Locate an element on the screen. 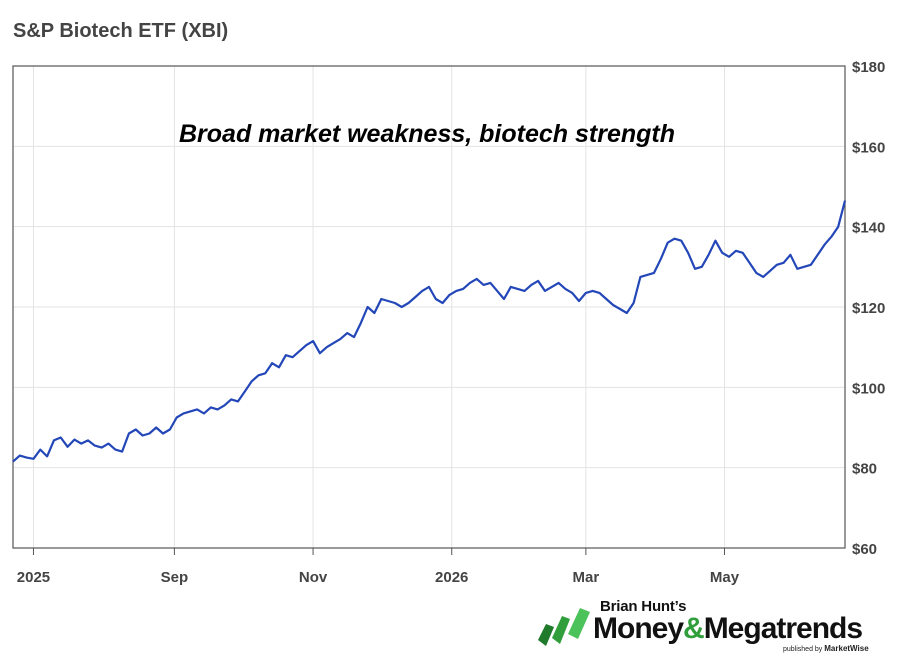 The width and height of the screenshot is (900, 664). y-tick-label: $160 is located at coordinates (868, 147).